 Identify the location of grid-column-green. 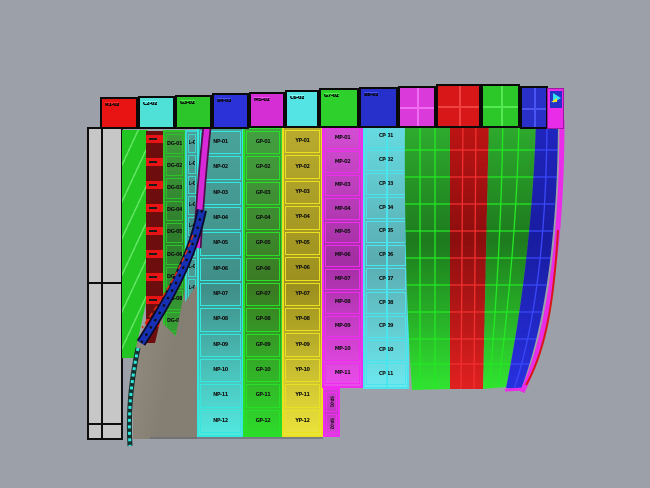
(509, 253).